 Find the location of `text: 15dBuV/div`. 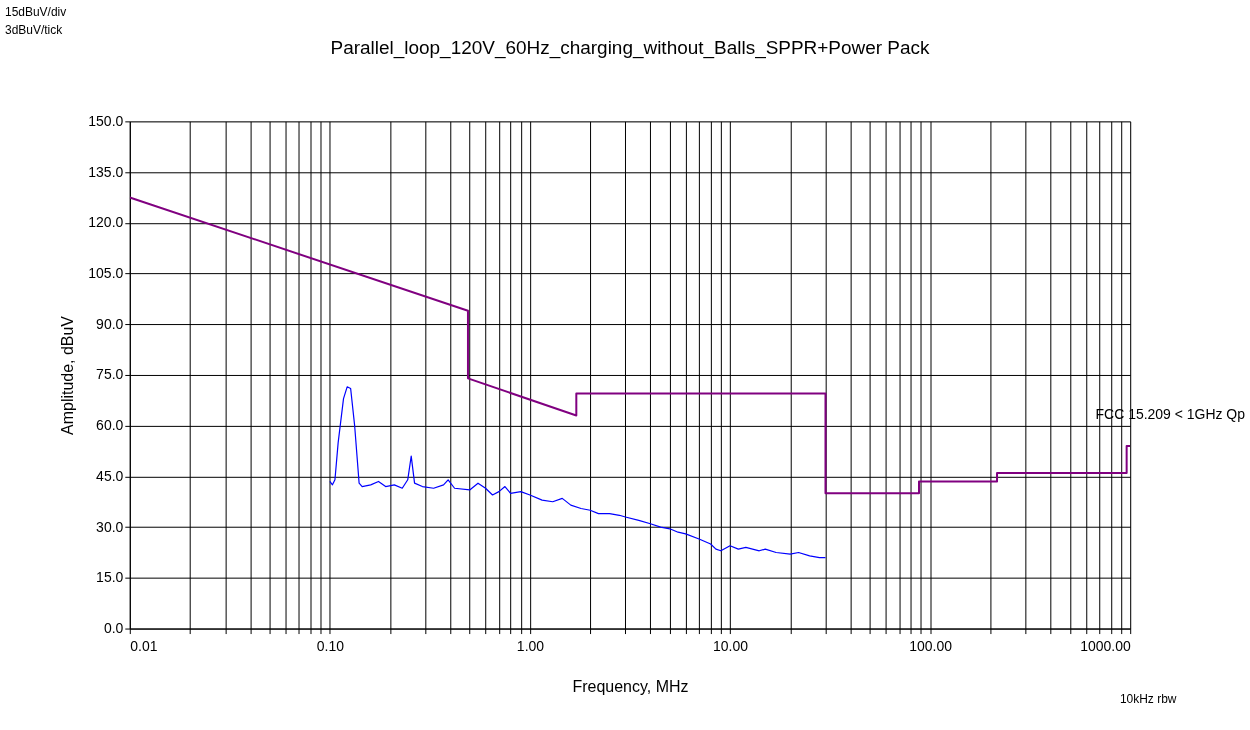

text: 15dBuV/div is located at coordinates (35, 11).